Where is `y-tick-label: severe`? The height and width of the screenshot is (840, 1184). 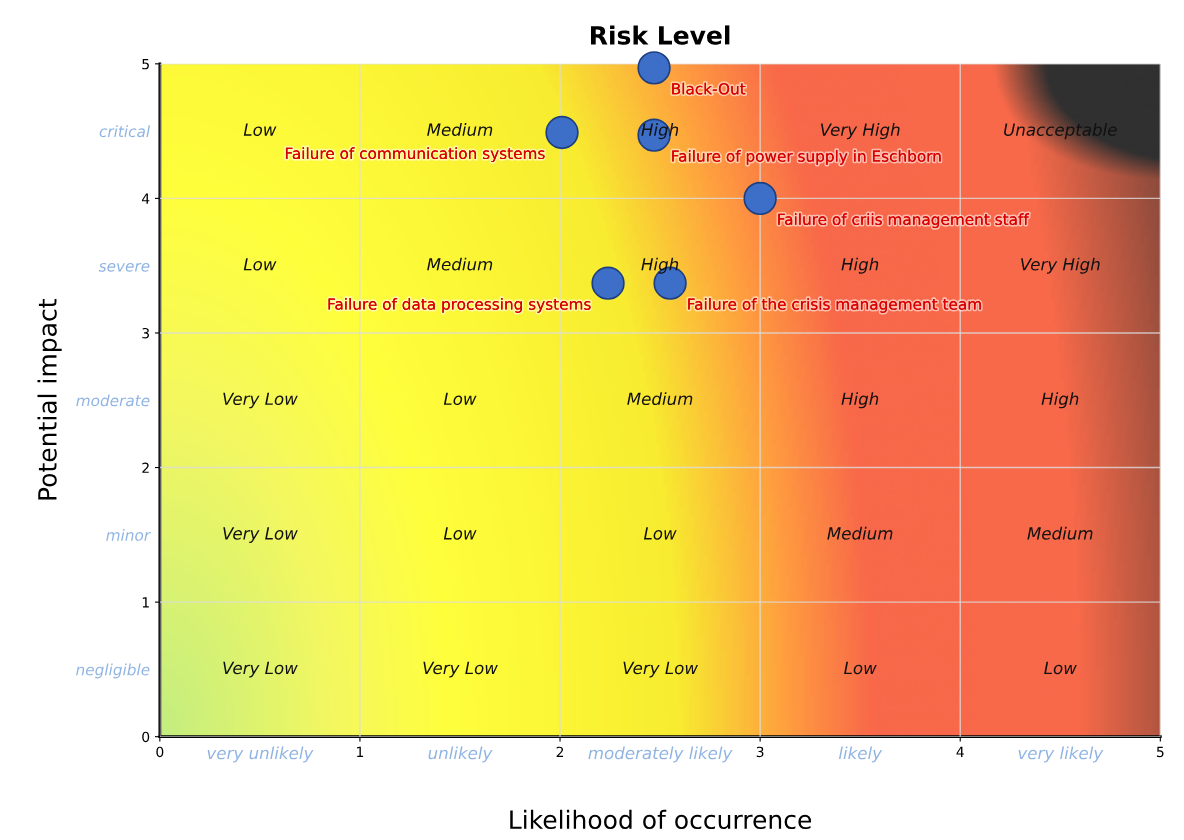 y-tick-label: severe is located at coordinates (124, 267).